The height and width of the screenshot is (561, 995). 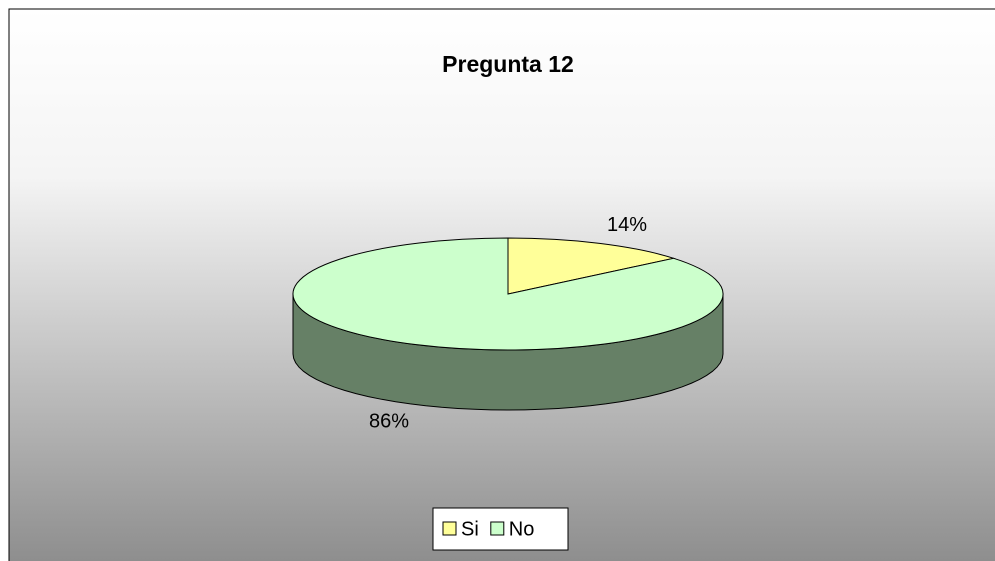 What do you see at coordinates (389, 422) in the screenshot?
I see `data-label: 86%` at bounding box center [389, 422].